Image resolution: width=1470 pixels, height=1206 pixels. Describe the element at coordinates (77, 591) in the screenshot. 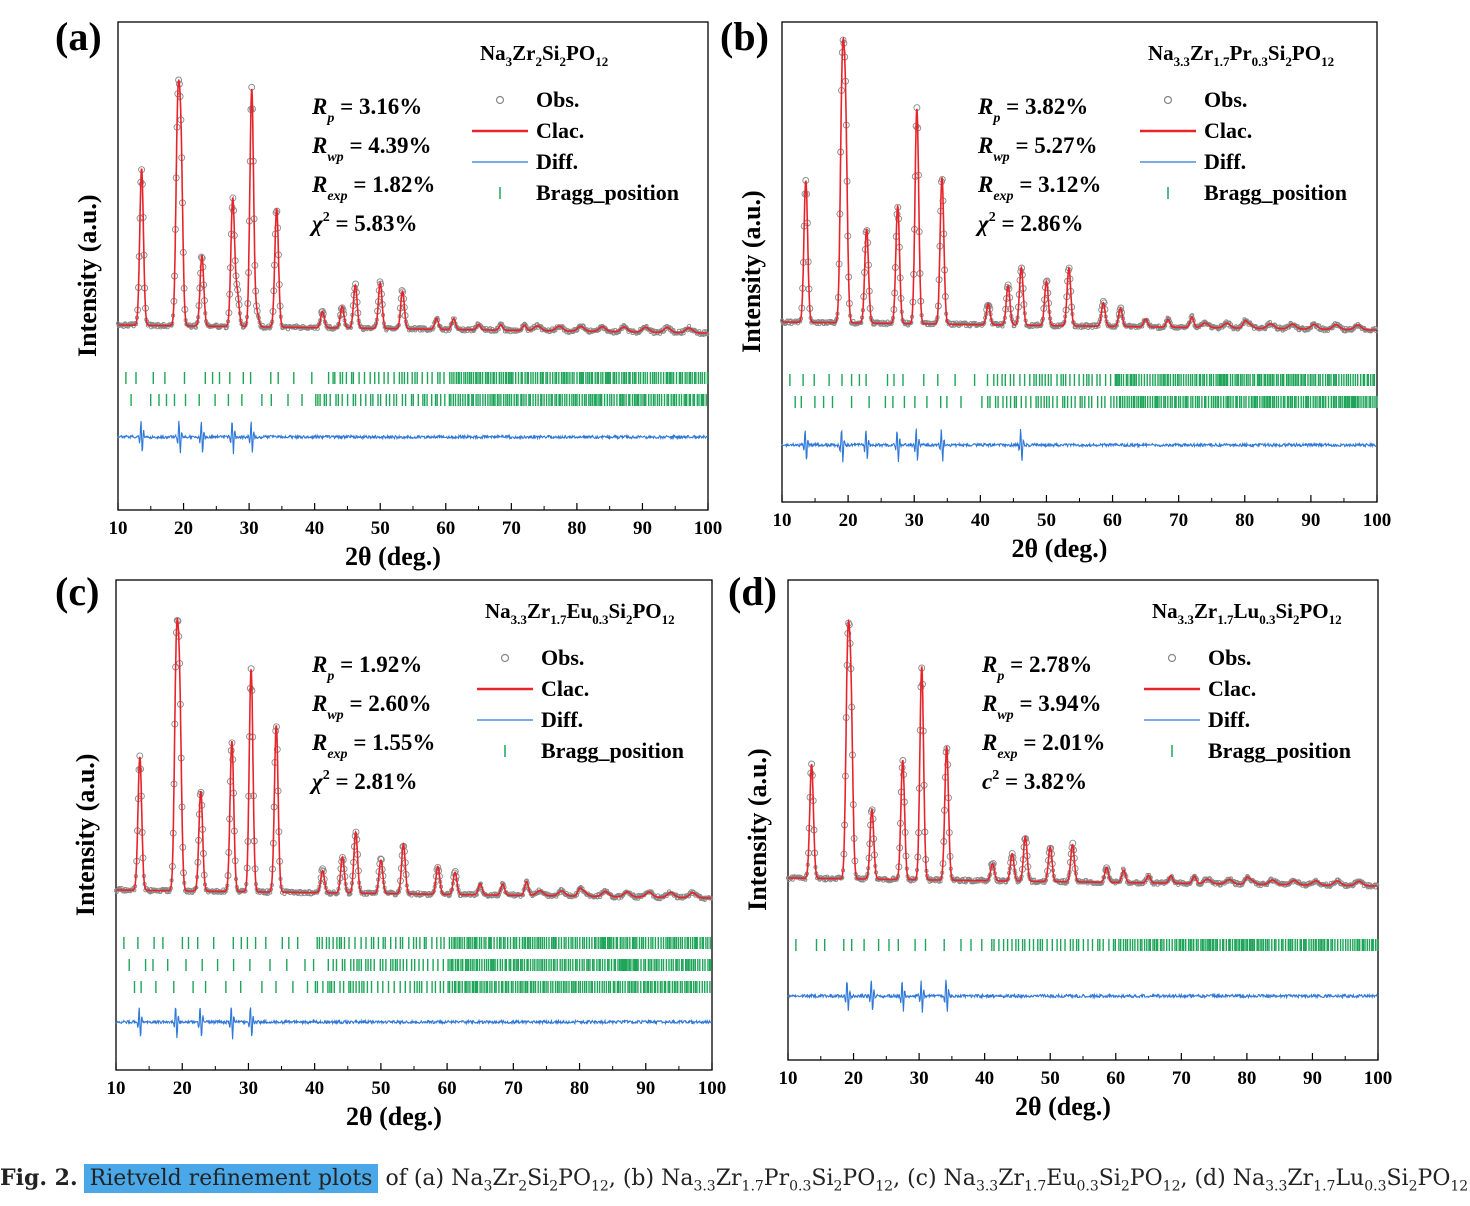

I see `panel-label: (c)` at that location.